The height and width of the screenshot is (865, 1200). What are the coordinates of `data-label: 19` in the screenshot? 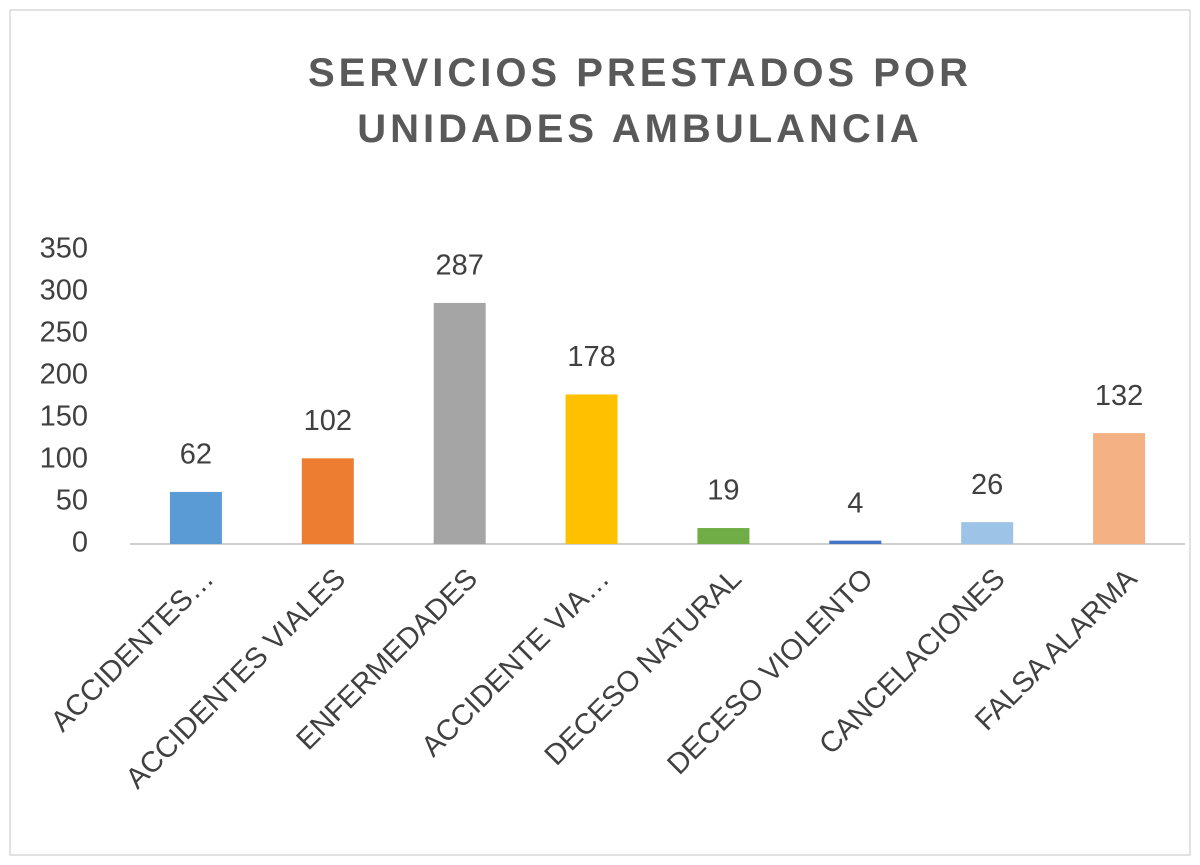 It's located at (723, 491).